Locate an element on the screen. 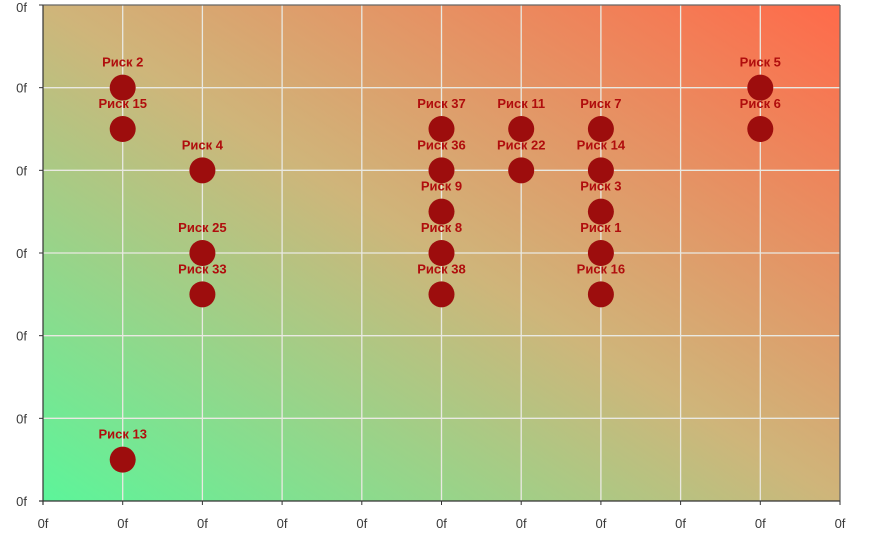 This screenshot has height=546, width=883. risk-point-label: Риск 4 is located at coordinates (203, 144).